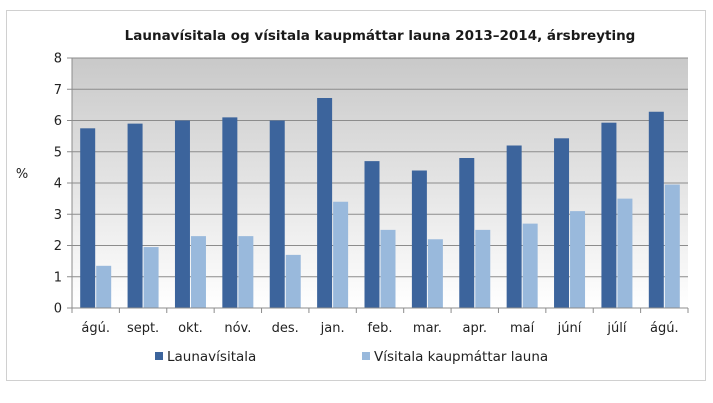 The width and height of the screenshot is (713, 403). I want to click on x-tick-label: apr., so click(475, 328).